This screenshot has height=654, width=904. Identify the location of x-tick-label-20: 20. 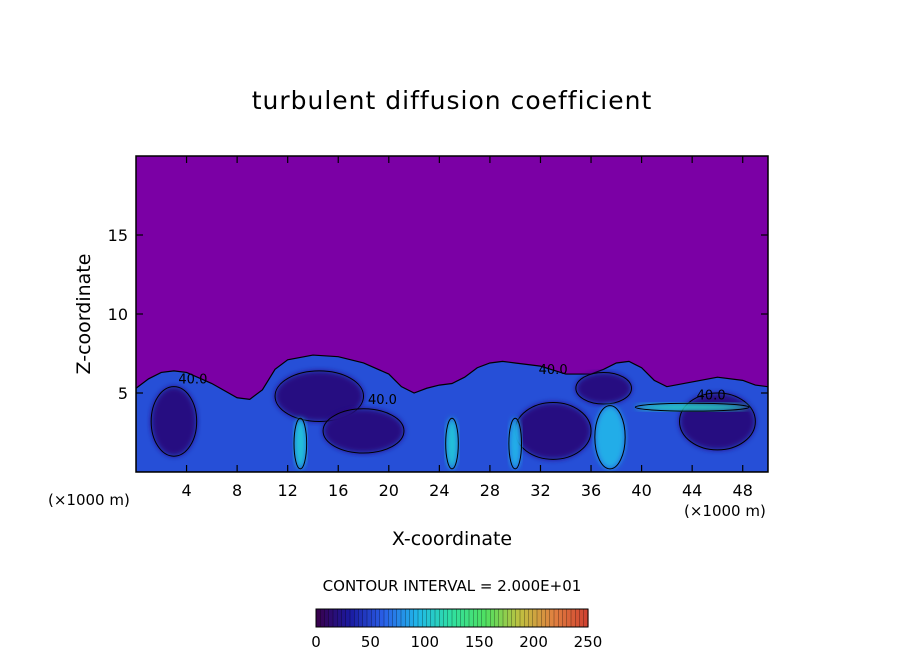
(389, 490).